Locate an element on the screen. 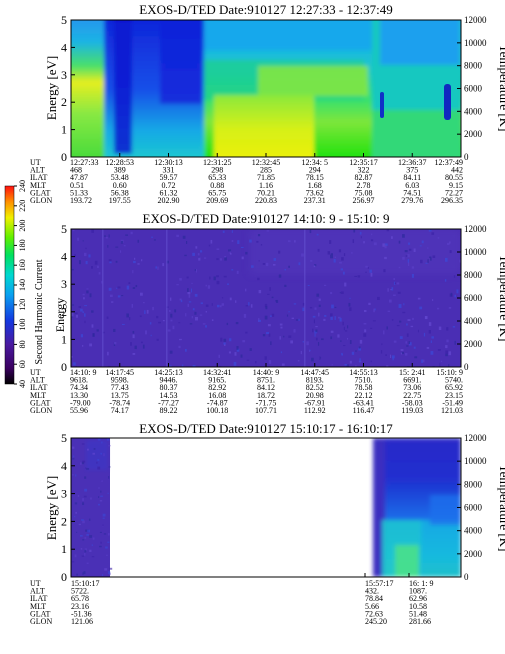  colorbar-label: Second Harmonic Current is located at coordinates (39, 311).